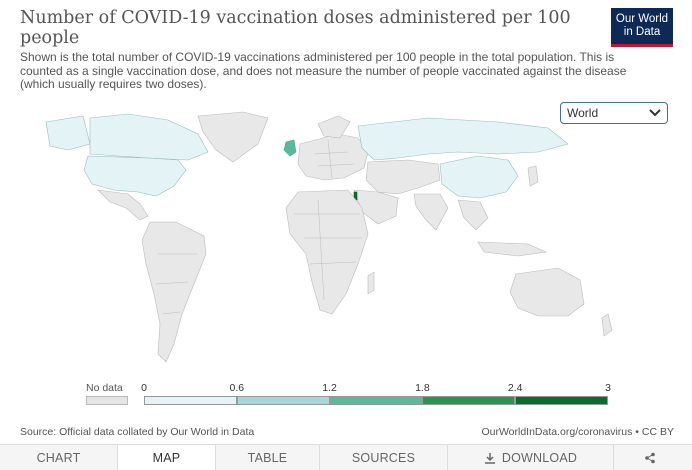  Describe the element at coordinates (614, 113) in the screenshot. I see `region-selector: World` at that location.